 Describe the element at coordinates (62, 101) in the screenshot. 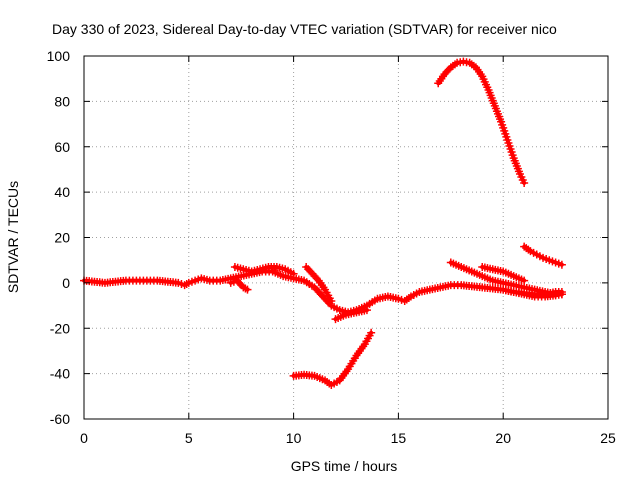

I see `y-tick-label: 80` at that location.